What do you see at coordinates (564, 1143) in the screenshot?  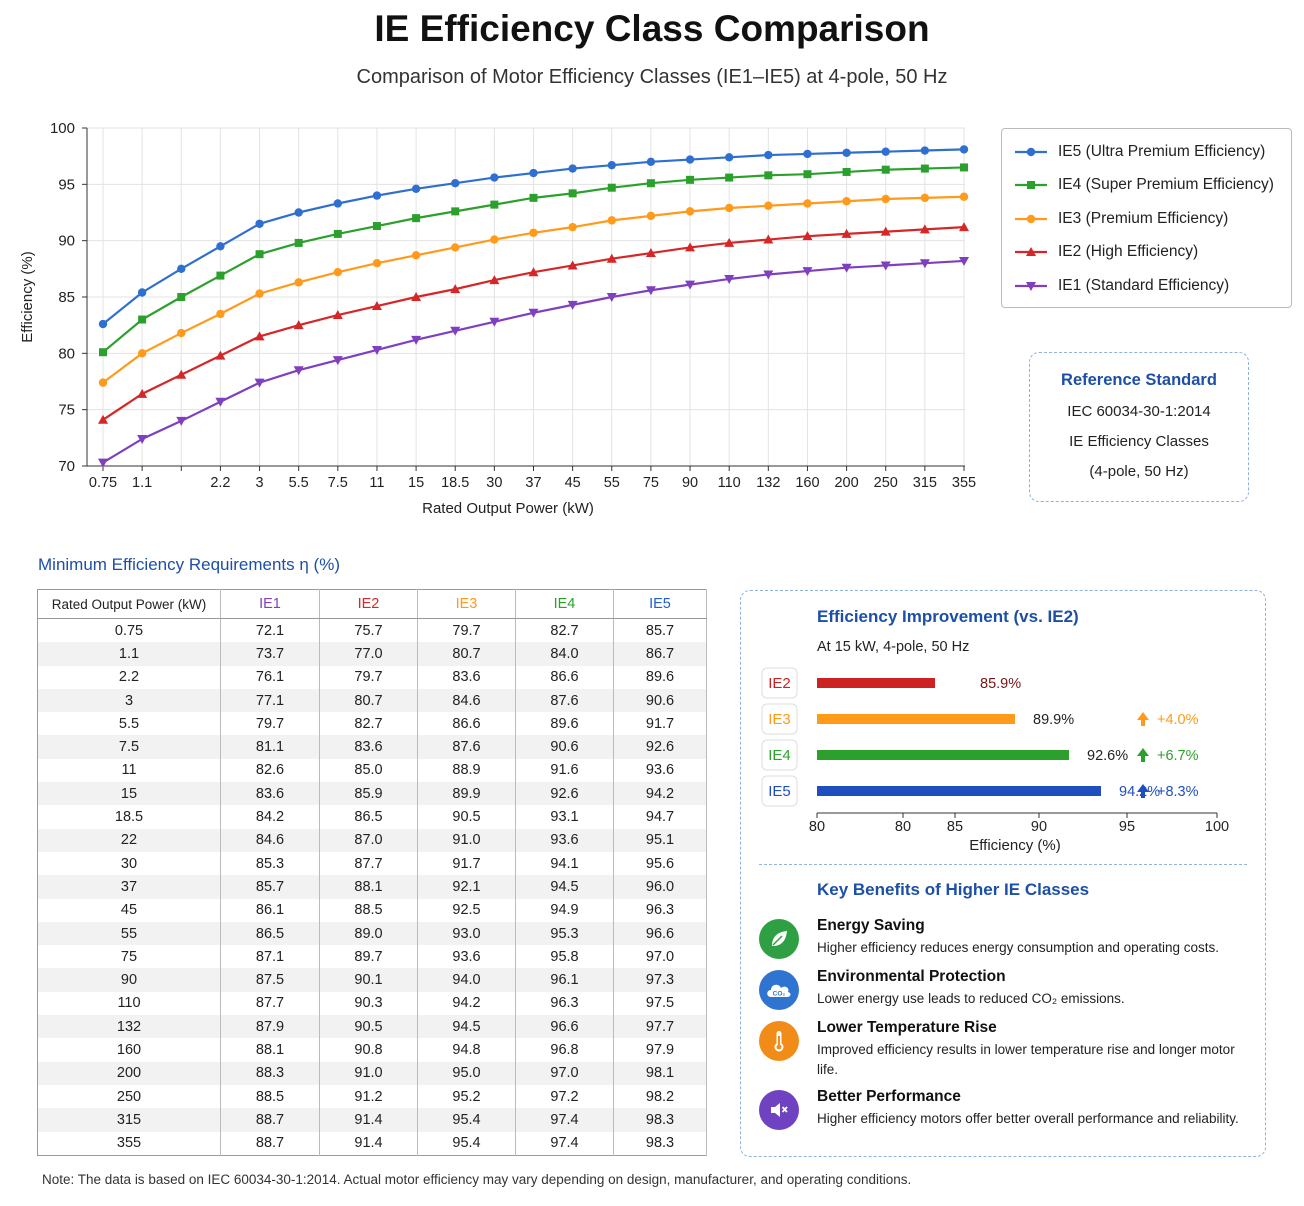 I see `efficiency-cell: 97.4` at bounding box center [564, 1143].